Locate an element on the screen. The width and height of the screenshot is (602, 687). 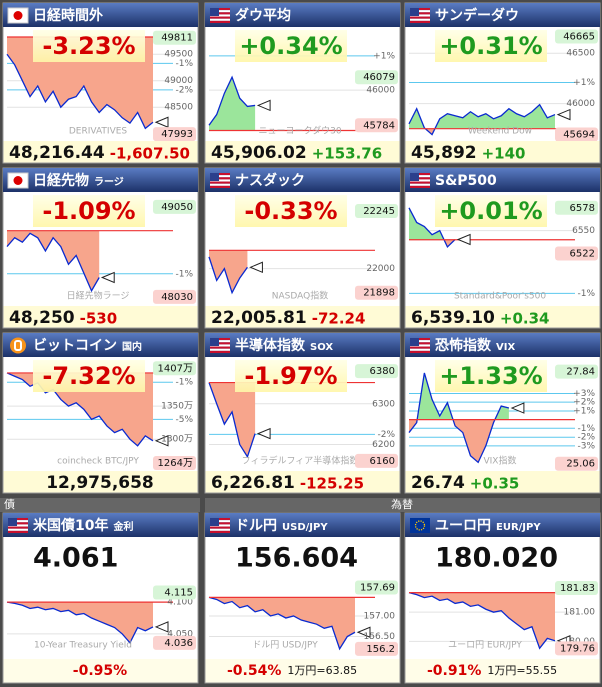
area-above is located at coordinates (482, 116).